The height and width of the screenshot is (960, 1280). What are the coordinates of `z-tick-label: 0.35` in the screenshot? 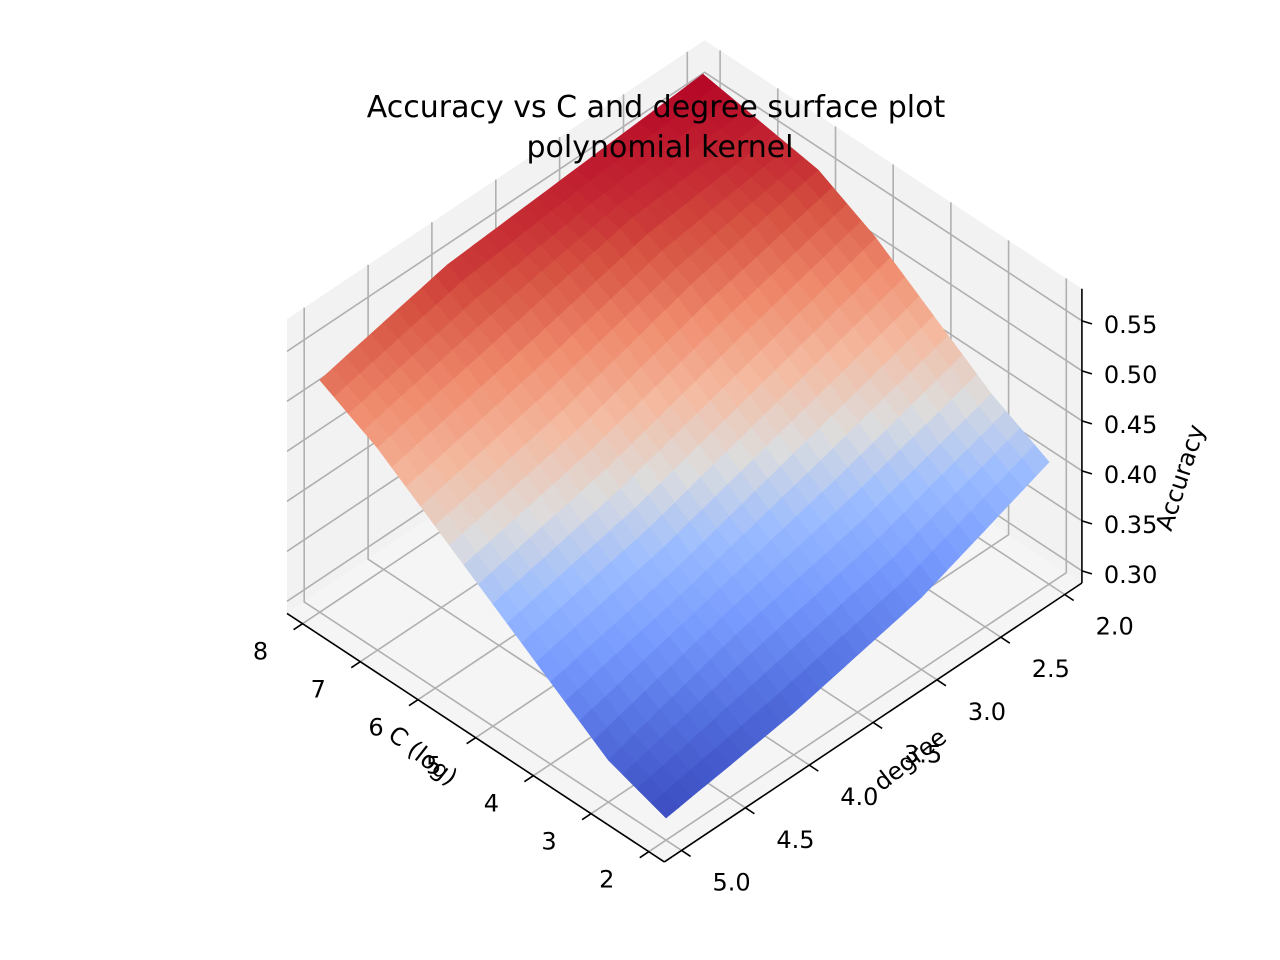 It's located at (1130, 525).